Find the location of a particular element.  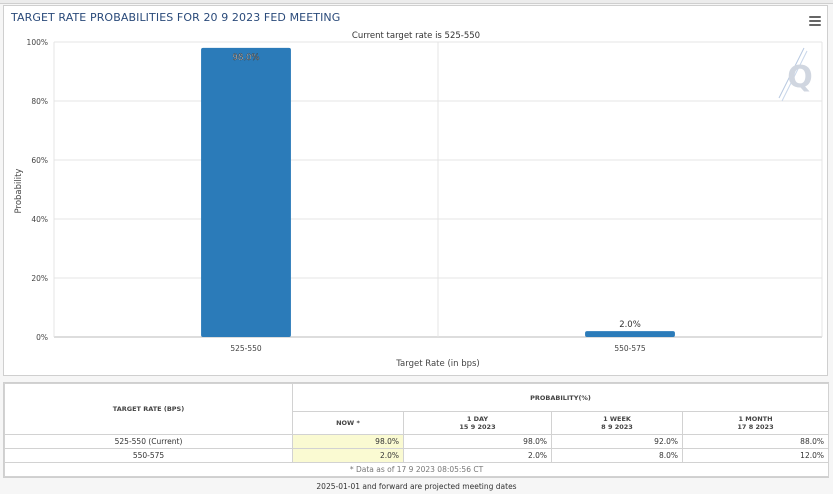

watermark-logo: Q is located at coordinates (795, 74).